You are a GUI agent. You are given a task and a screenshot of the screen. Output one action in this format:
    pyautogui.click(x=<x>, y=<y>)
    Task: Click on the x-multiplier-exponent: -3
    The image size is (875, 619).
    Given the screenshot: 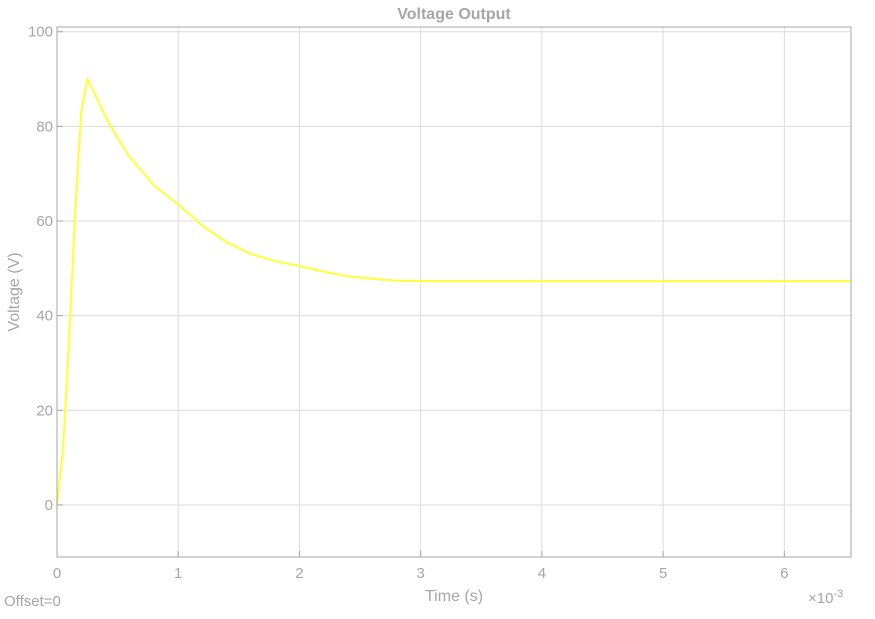 What is the action you would take?
    pyautogui.click(x=838, y=594)
    